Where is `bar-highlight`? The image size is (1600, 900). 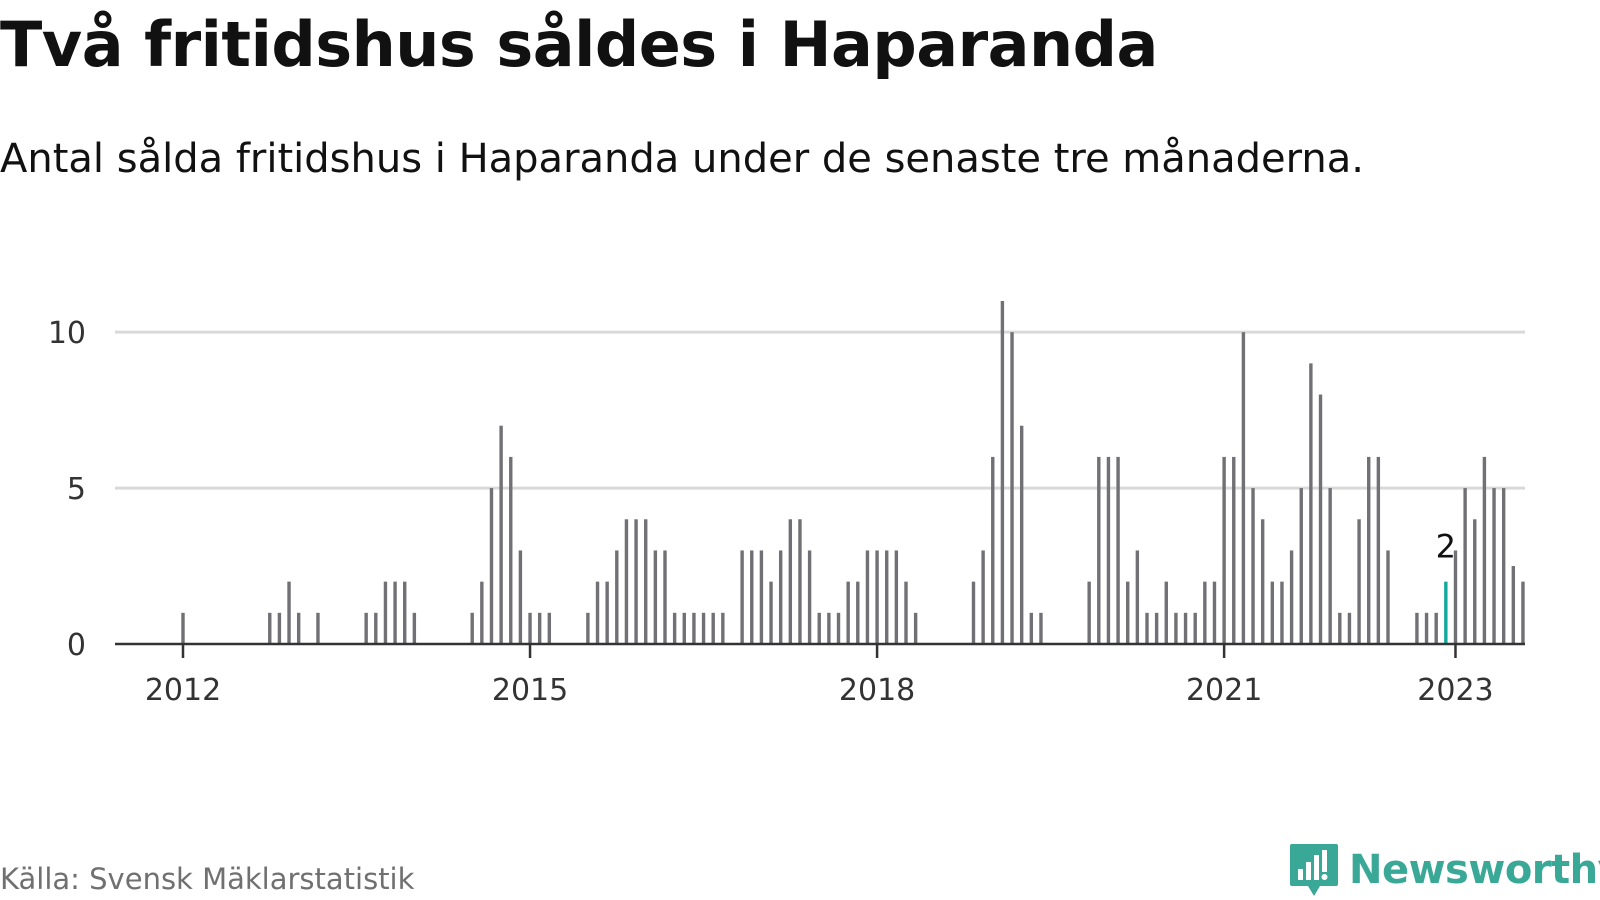 bar-highlight is located at coordinates (1446, 612).